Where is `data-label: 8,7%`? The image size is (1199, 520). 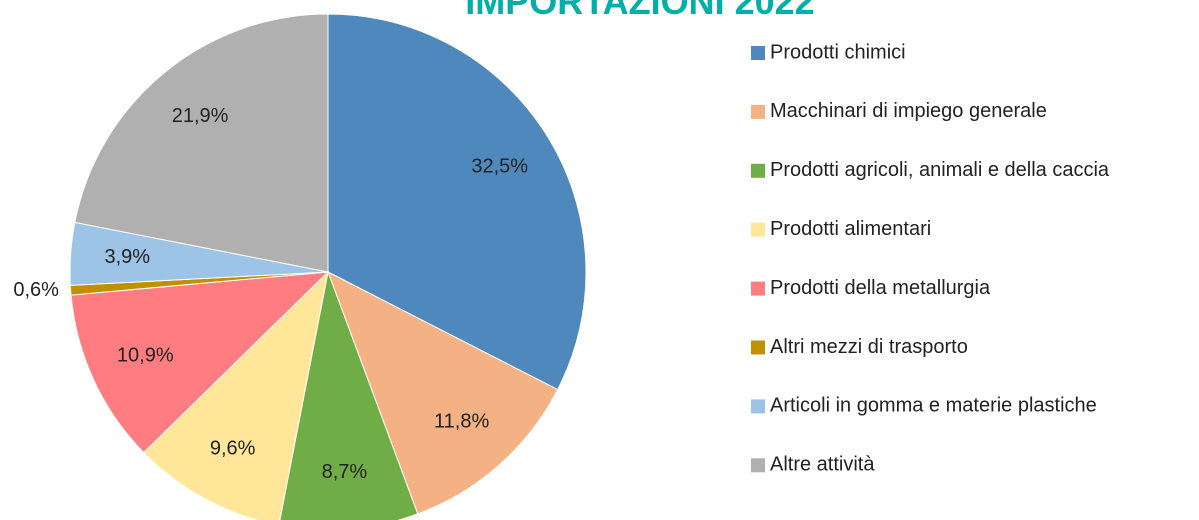 data-label: 8,7% is located at coordinates (345, 472).